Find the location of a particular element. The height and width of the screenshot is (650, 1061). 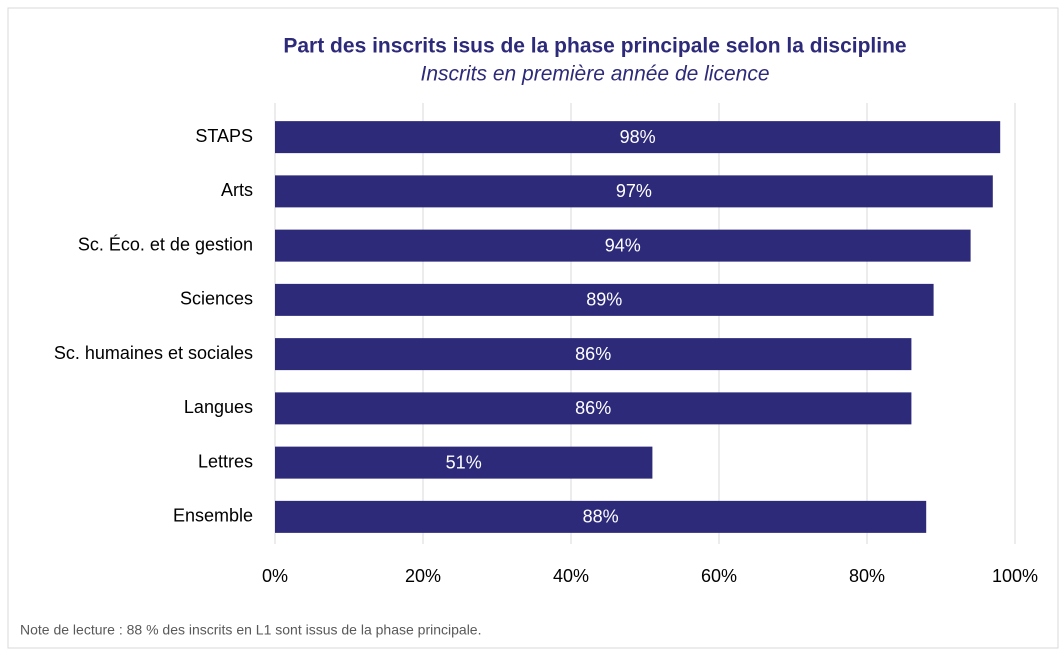

data-label: 88% is located at coordinates (601, 517).